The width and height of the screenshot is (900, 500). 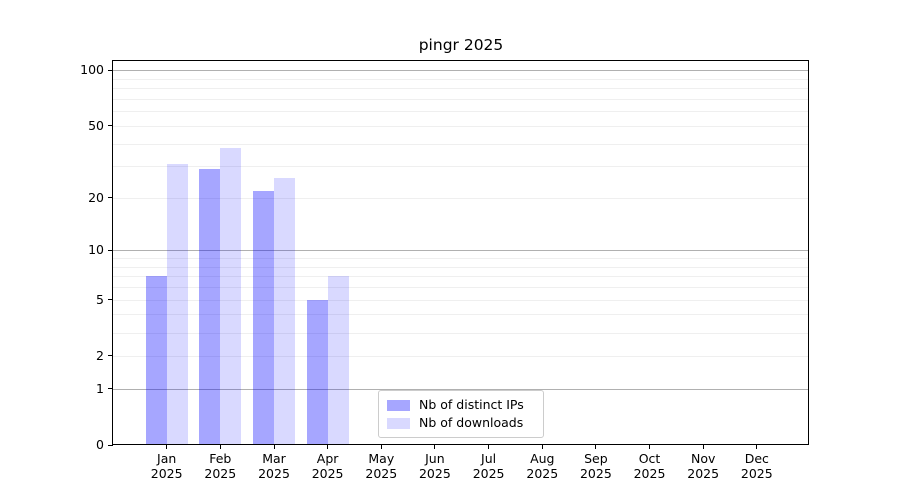 What do you see at coordinates (471, 422) in the screenshot?
I see `legend-label: Nb of downloads` at bounding box center [471, 422].